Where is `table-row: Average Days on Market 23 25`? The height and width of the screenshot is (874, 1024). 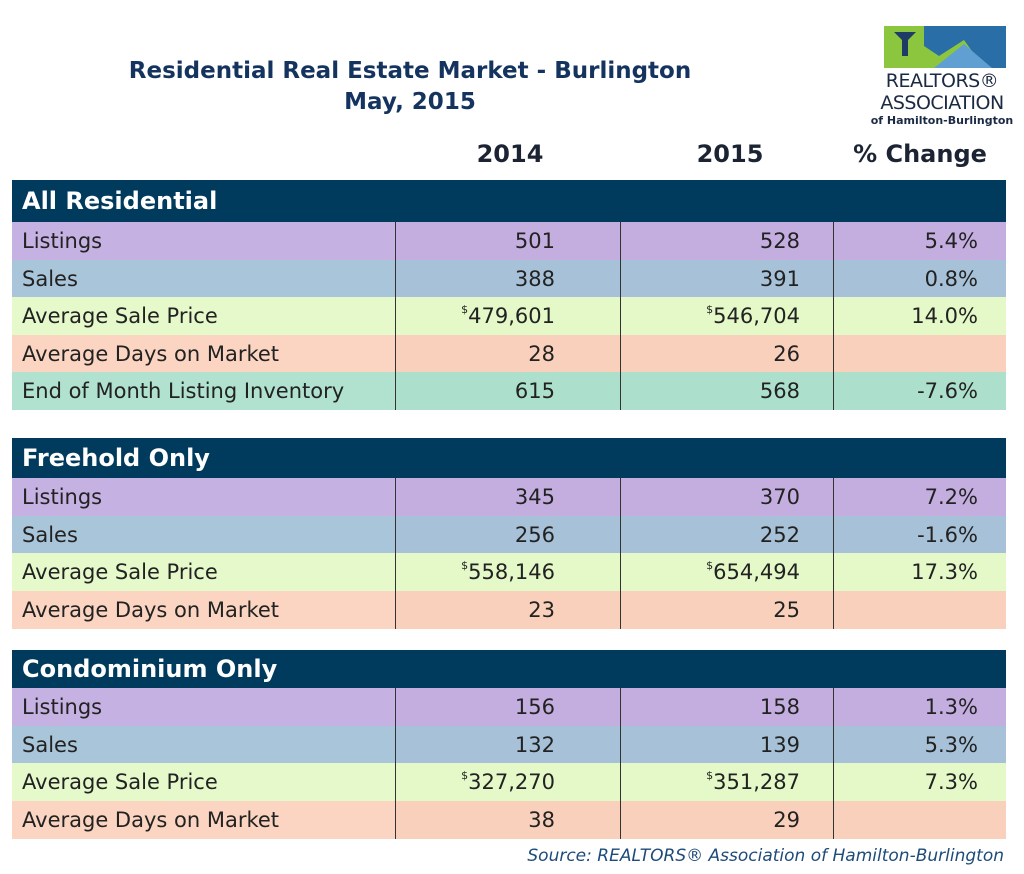 table-row: Average Days on Market 23 25 is located at coordinates (509, 609).